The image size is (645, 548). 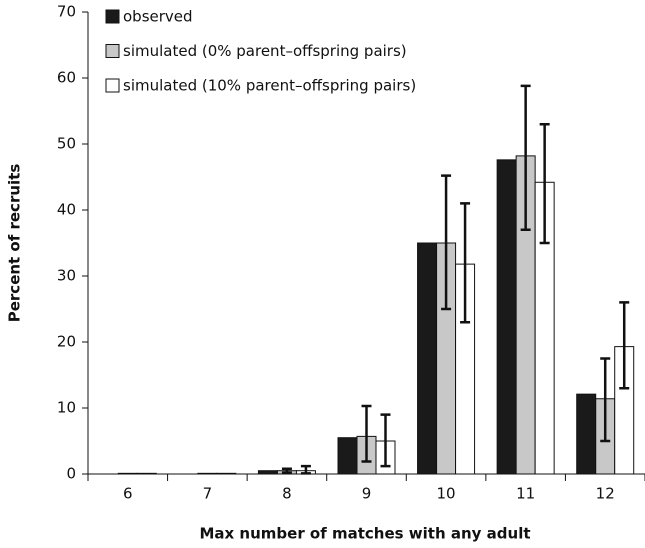 What do you see at coordinates (269, 86) in the screenshot?
I see `legend-label: simulated (10% parent–offspring pairs)` at bounding box center [269, 86].